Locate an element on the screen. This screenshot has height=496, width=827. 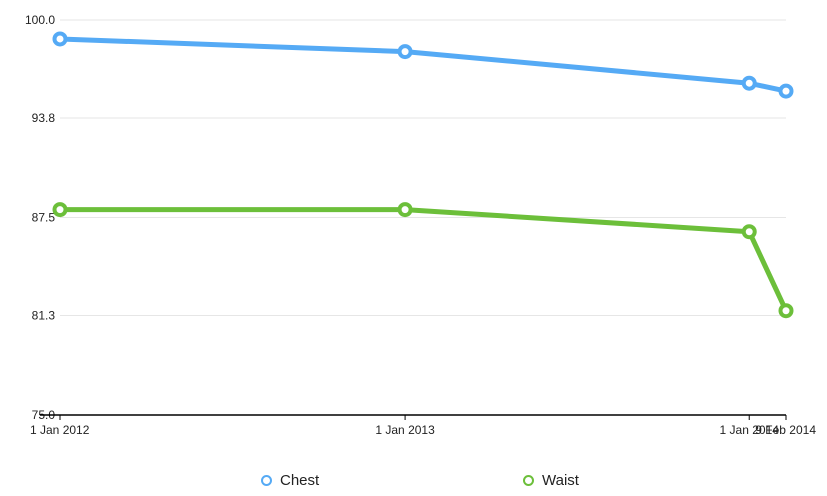
legend-item-chest: Chest is located at coordinates (290, 480).